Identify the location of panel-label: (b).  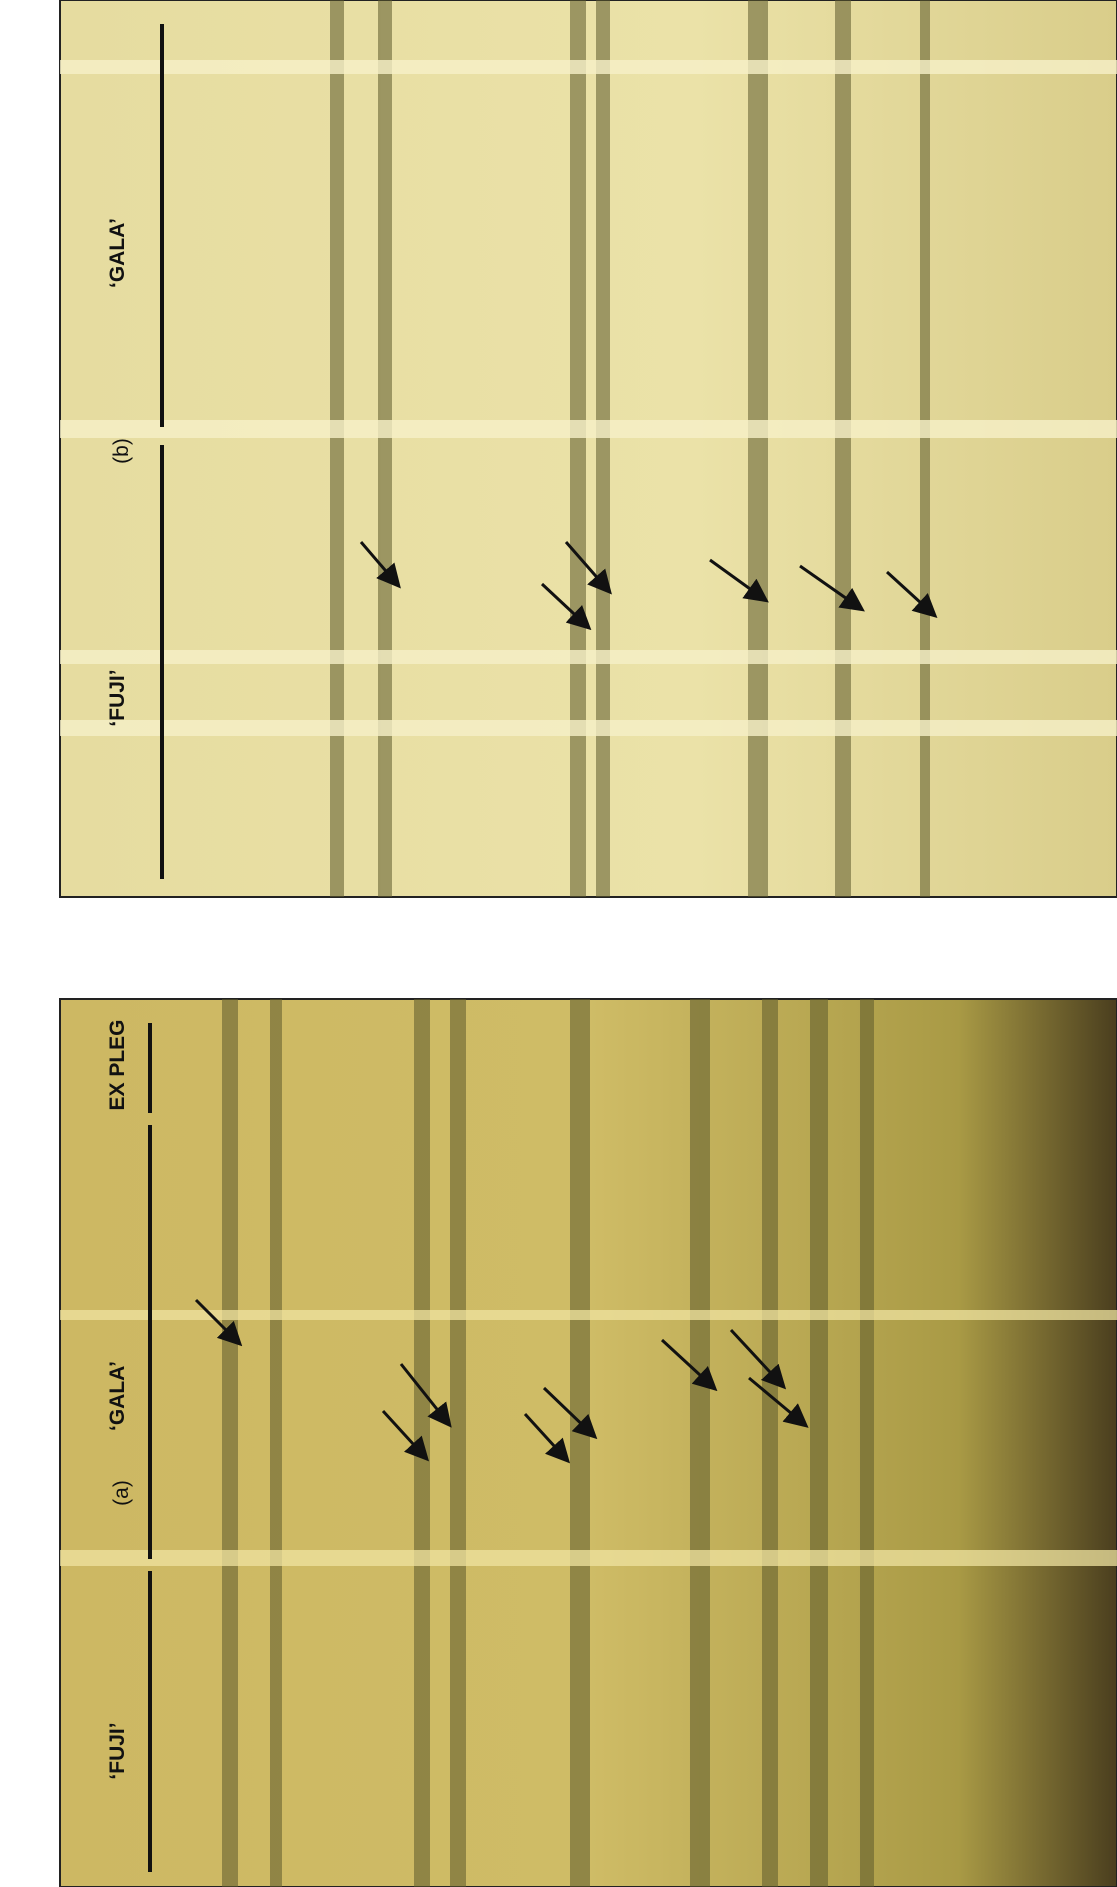
(121, 451).